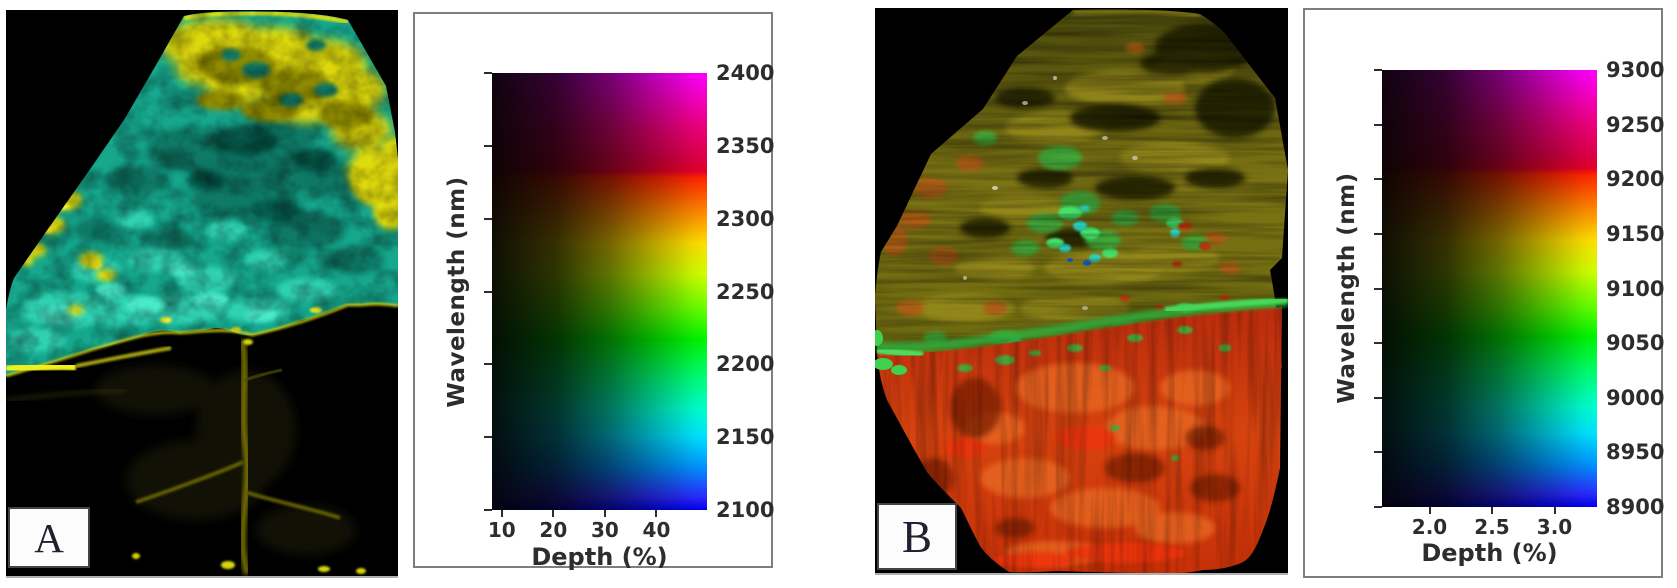 The height and width of the screenshot is (588, 1677). I want to click on y-tick-label: 2250, so click(745, 291).